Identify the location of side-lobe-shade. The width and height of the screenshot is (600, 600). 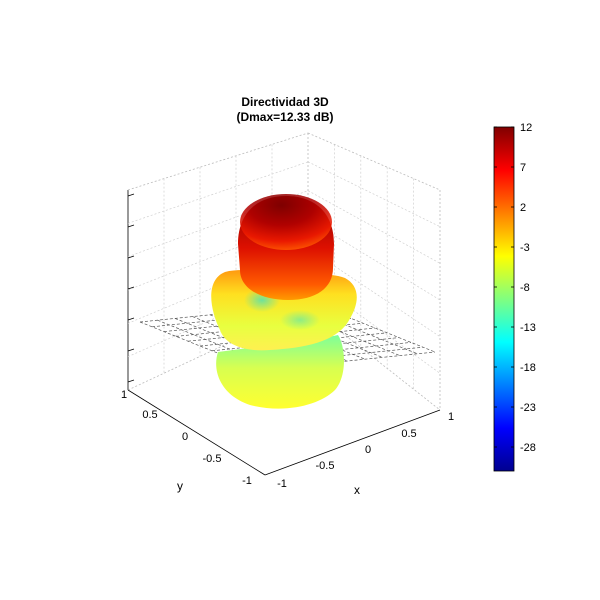
(300, 320).